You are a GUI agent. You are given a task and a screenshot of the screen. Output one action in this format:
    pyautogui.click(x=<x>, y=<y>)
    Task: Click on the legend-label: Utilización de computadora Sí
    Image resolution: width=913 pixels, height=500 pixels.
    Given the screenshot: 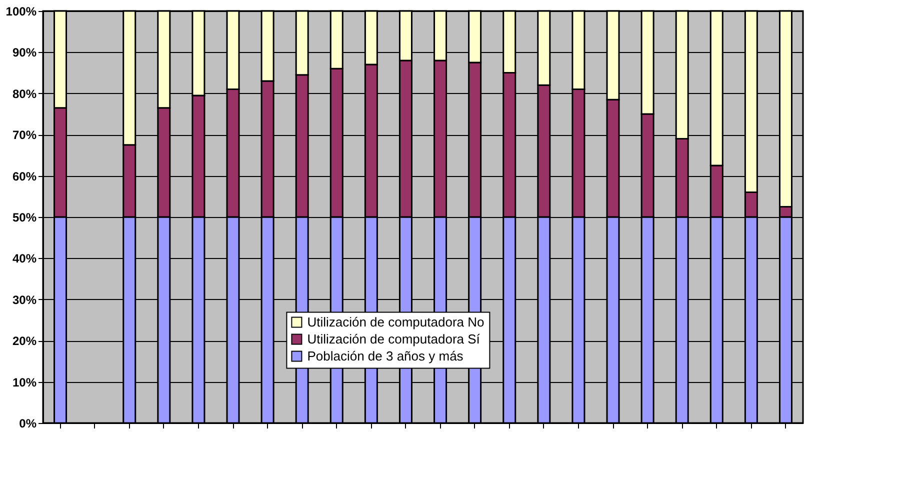 What is the action you would take?
    pyautogui.click(x=393, y=338)
    